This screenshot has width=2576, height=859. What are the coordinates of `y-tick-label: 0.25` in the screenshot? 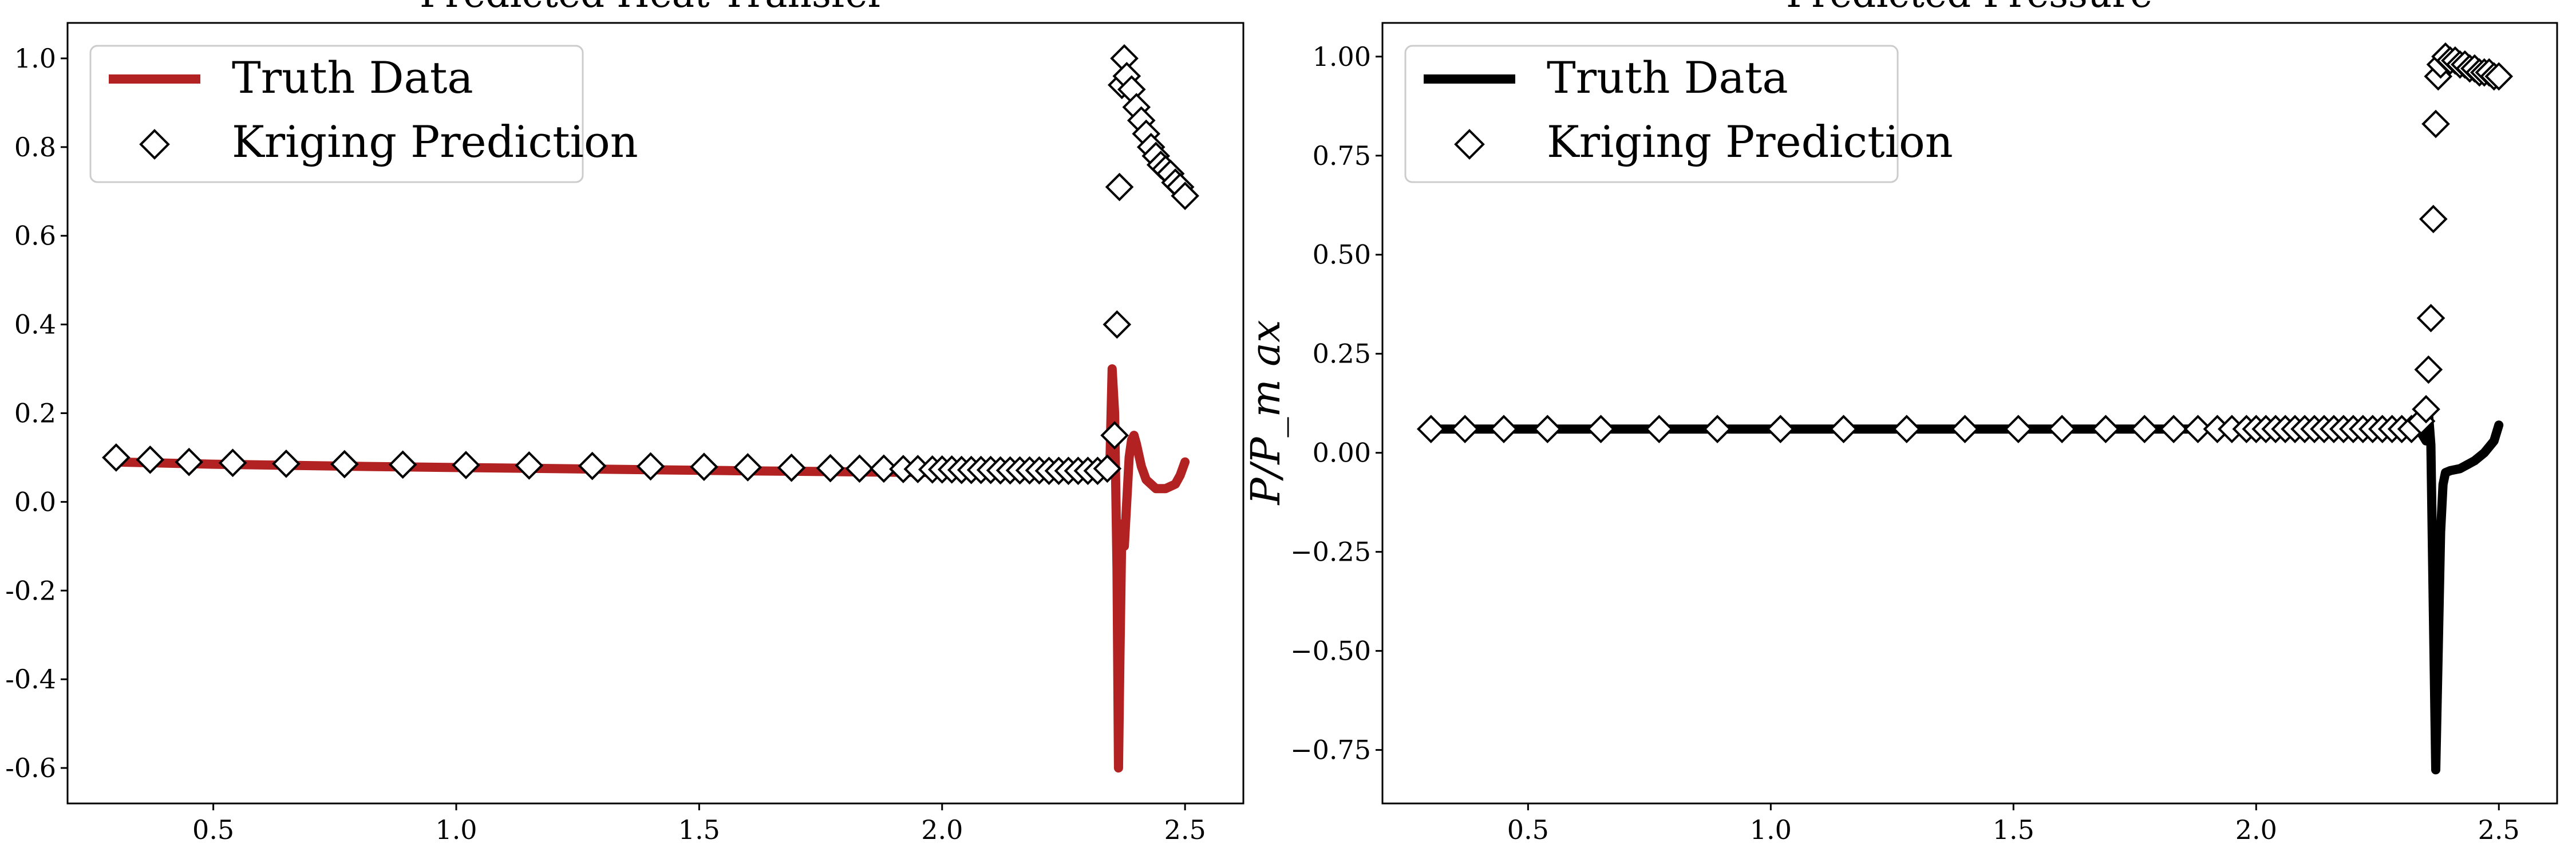 It's located at (1342, 353).